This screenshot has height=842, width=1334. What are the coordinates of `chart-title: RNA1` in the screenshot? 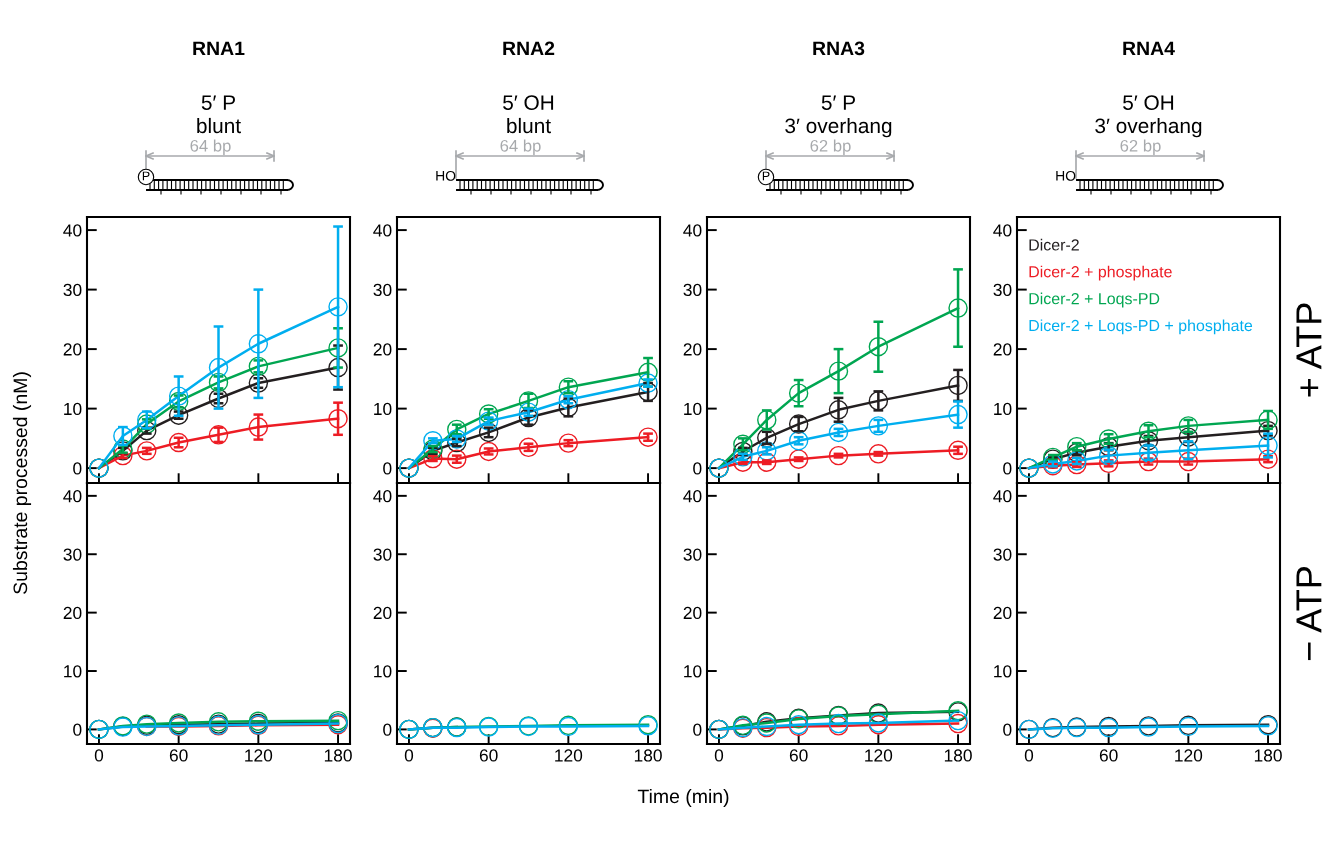 It's located at (219, 48).